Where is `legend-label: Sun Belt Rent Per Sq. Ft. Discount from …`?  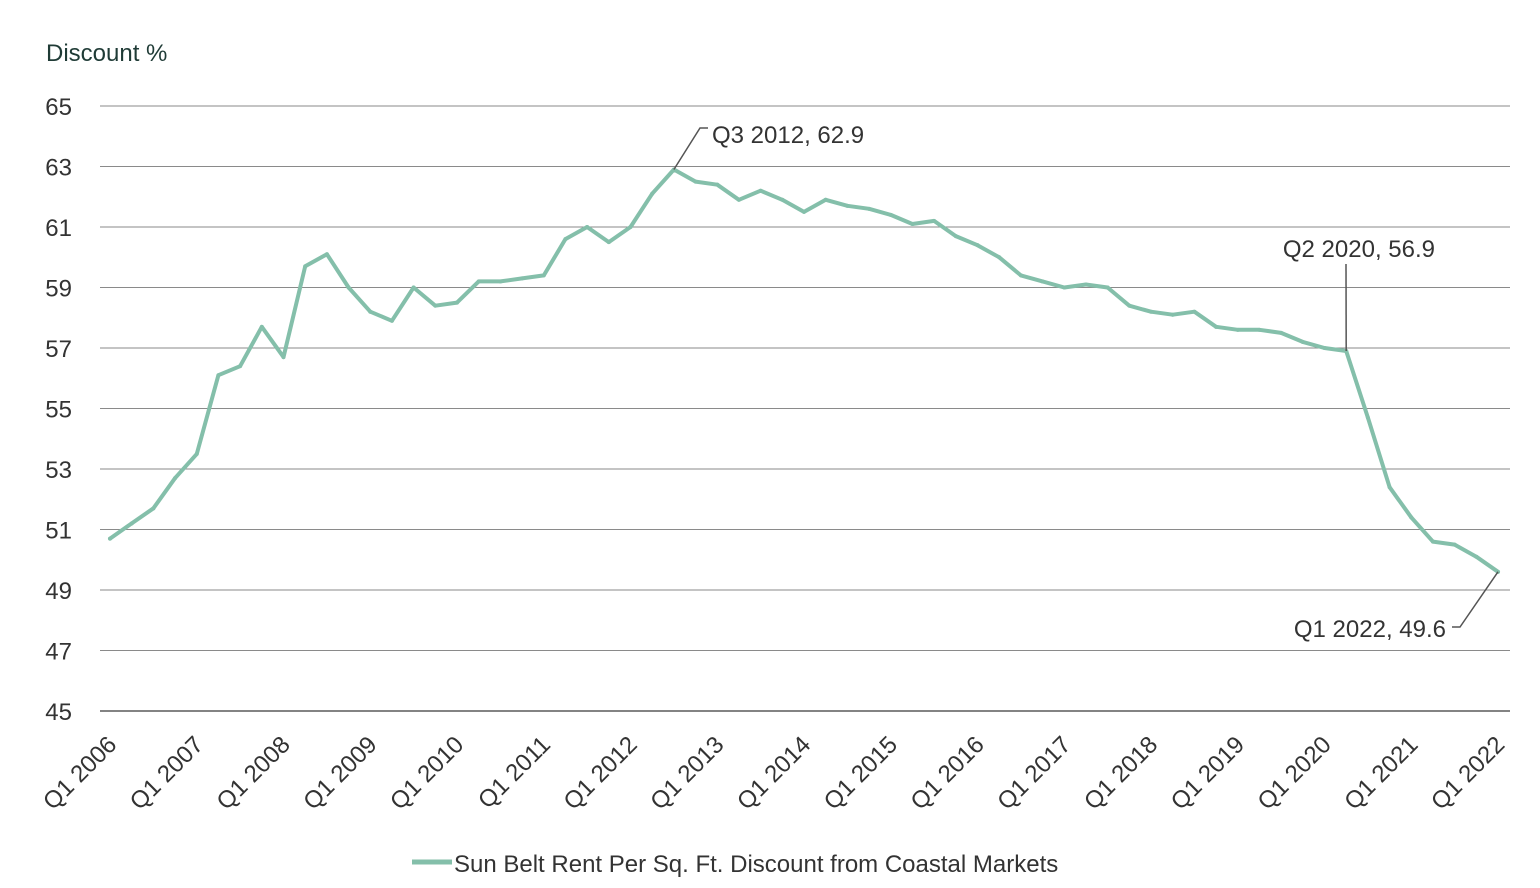 legend-label: Sun Belt Rent Per Sq. Ft. Discount from … is located at coordinates (756, 864).